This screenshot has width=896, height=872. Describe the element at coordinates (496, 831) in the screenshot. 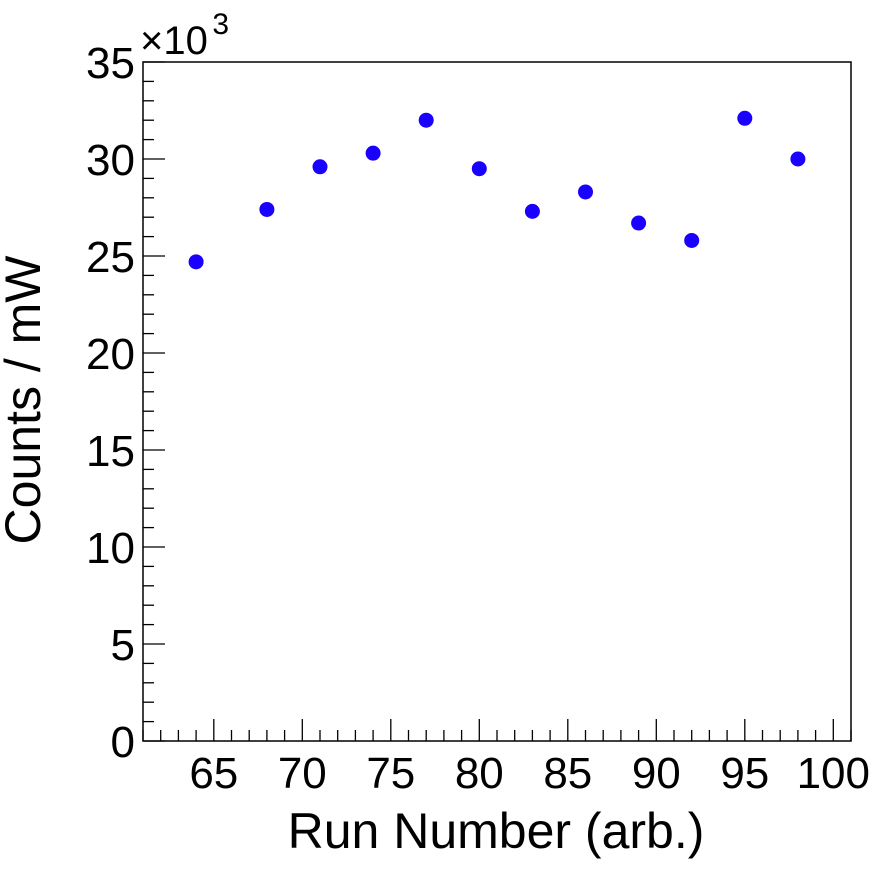

I see `x-axis-title: Run Number (arb.)` at that location.